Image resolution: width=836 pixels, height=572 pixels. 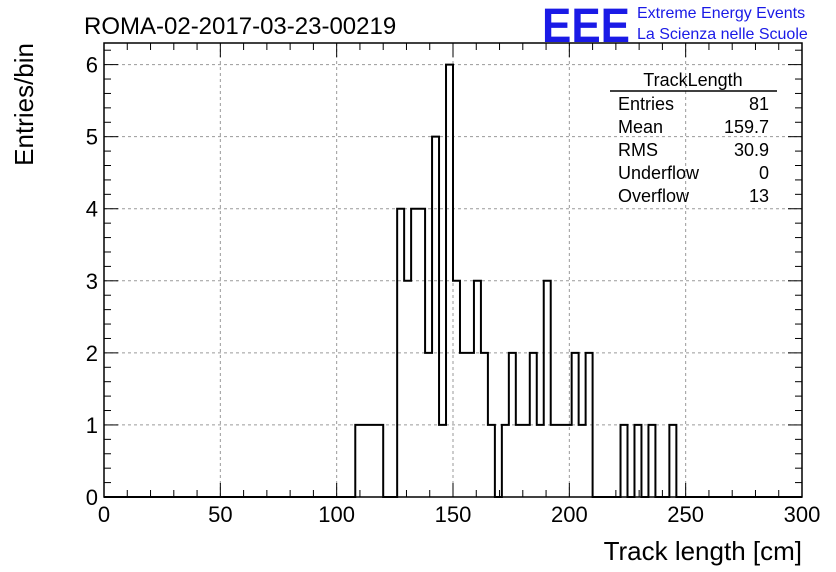 What do you see at coordinates (92, 137) in the screenshot?
I see `y-tick-label: 5` at bounding box center [92, 137].